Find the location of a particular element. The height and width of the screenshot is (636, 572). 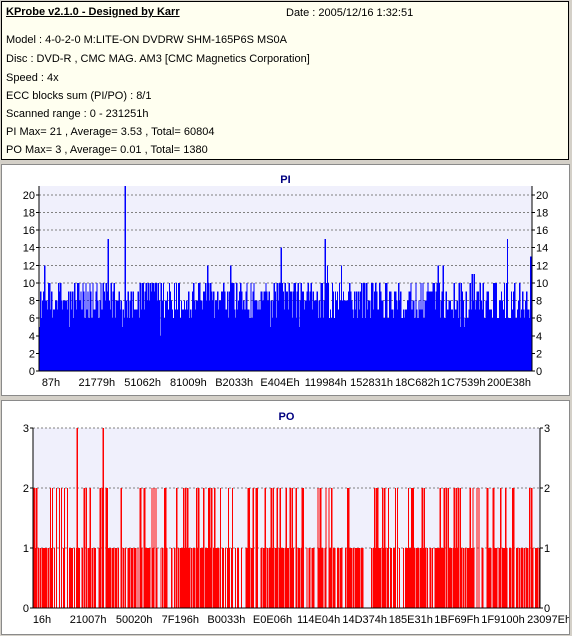

x-tick-label: 1F9100h is located at coordinates (502, 620).